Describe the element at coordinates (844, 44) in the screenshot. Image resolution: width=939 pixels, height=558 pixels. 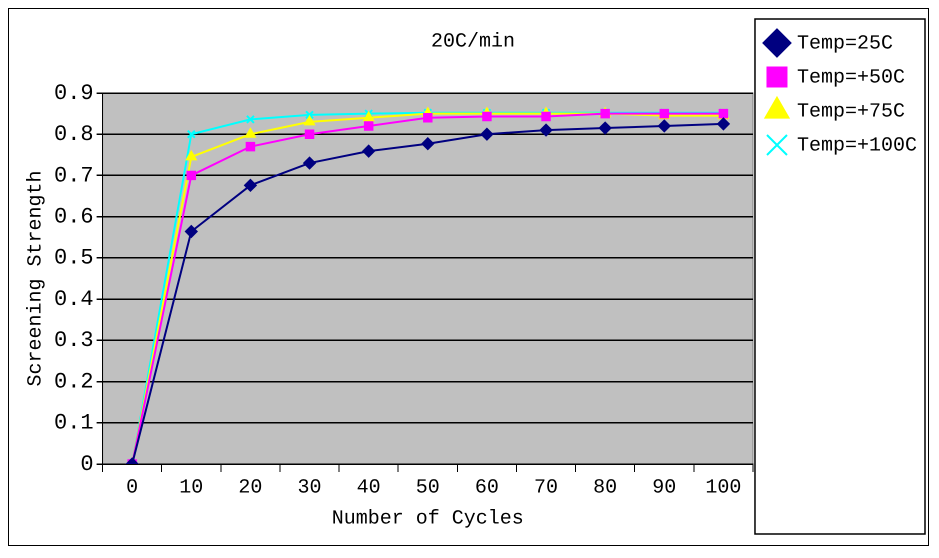
I see `legend-label: Temp=25C` at that location.